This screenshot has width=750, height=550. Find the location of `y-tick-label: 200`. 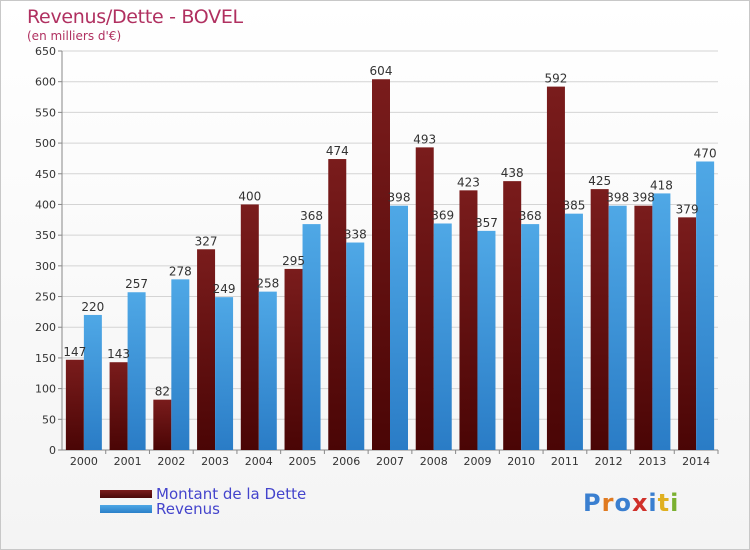

y-tick-label: 200 is located at coordinates (45, 327).